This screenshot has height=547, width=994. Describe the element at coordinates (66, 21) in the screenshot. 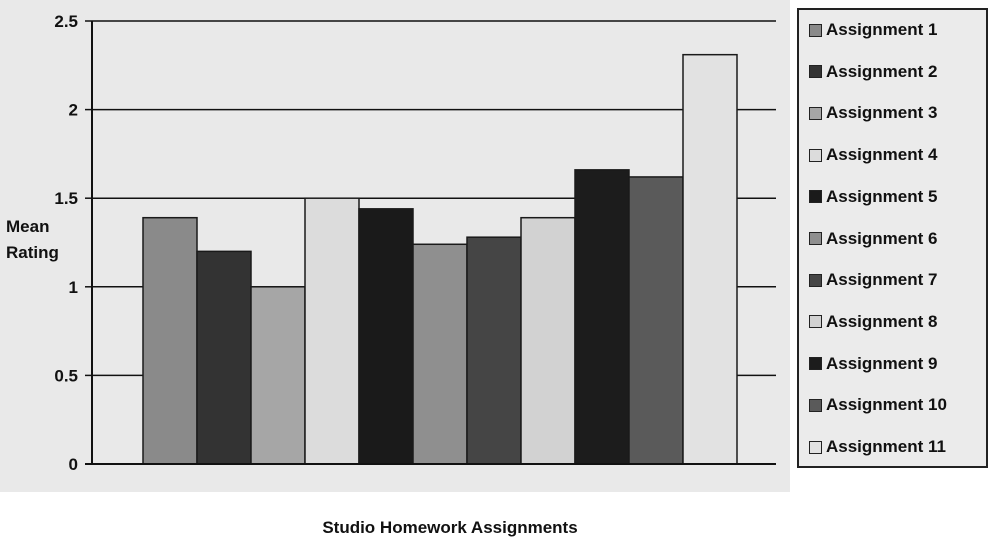

I see `y-tick-label: 2.5` at that location.